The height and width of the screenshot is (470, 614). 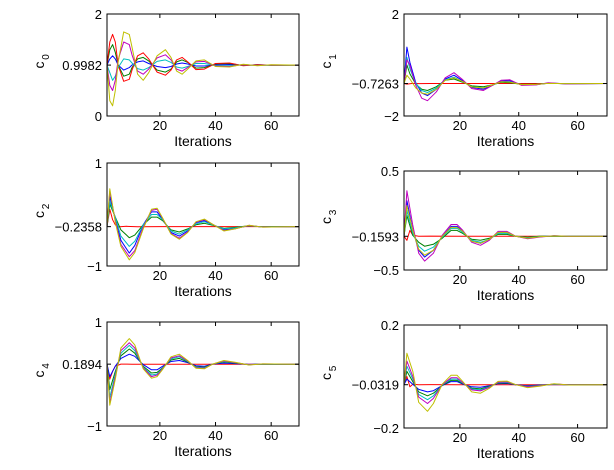 I want to click on y-axis-label: c5, so click(x=328, y=372).